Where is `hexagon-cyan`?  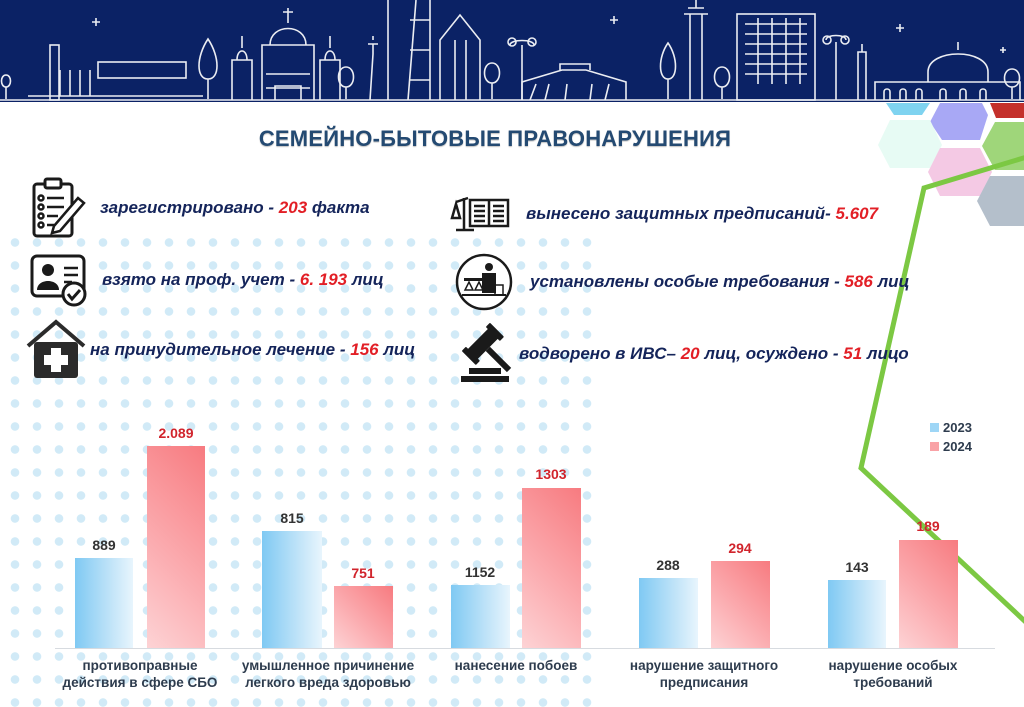
hexagon-cyan is located at coordinates (908, 109).